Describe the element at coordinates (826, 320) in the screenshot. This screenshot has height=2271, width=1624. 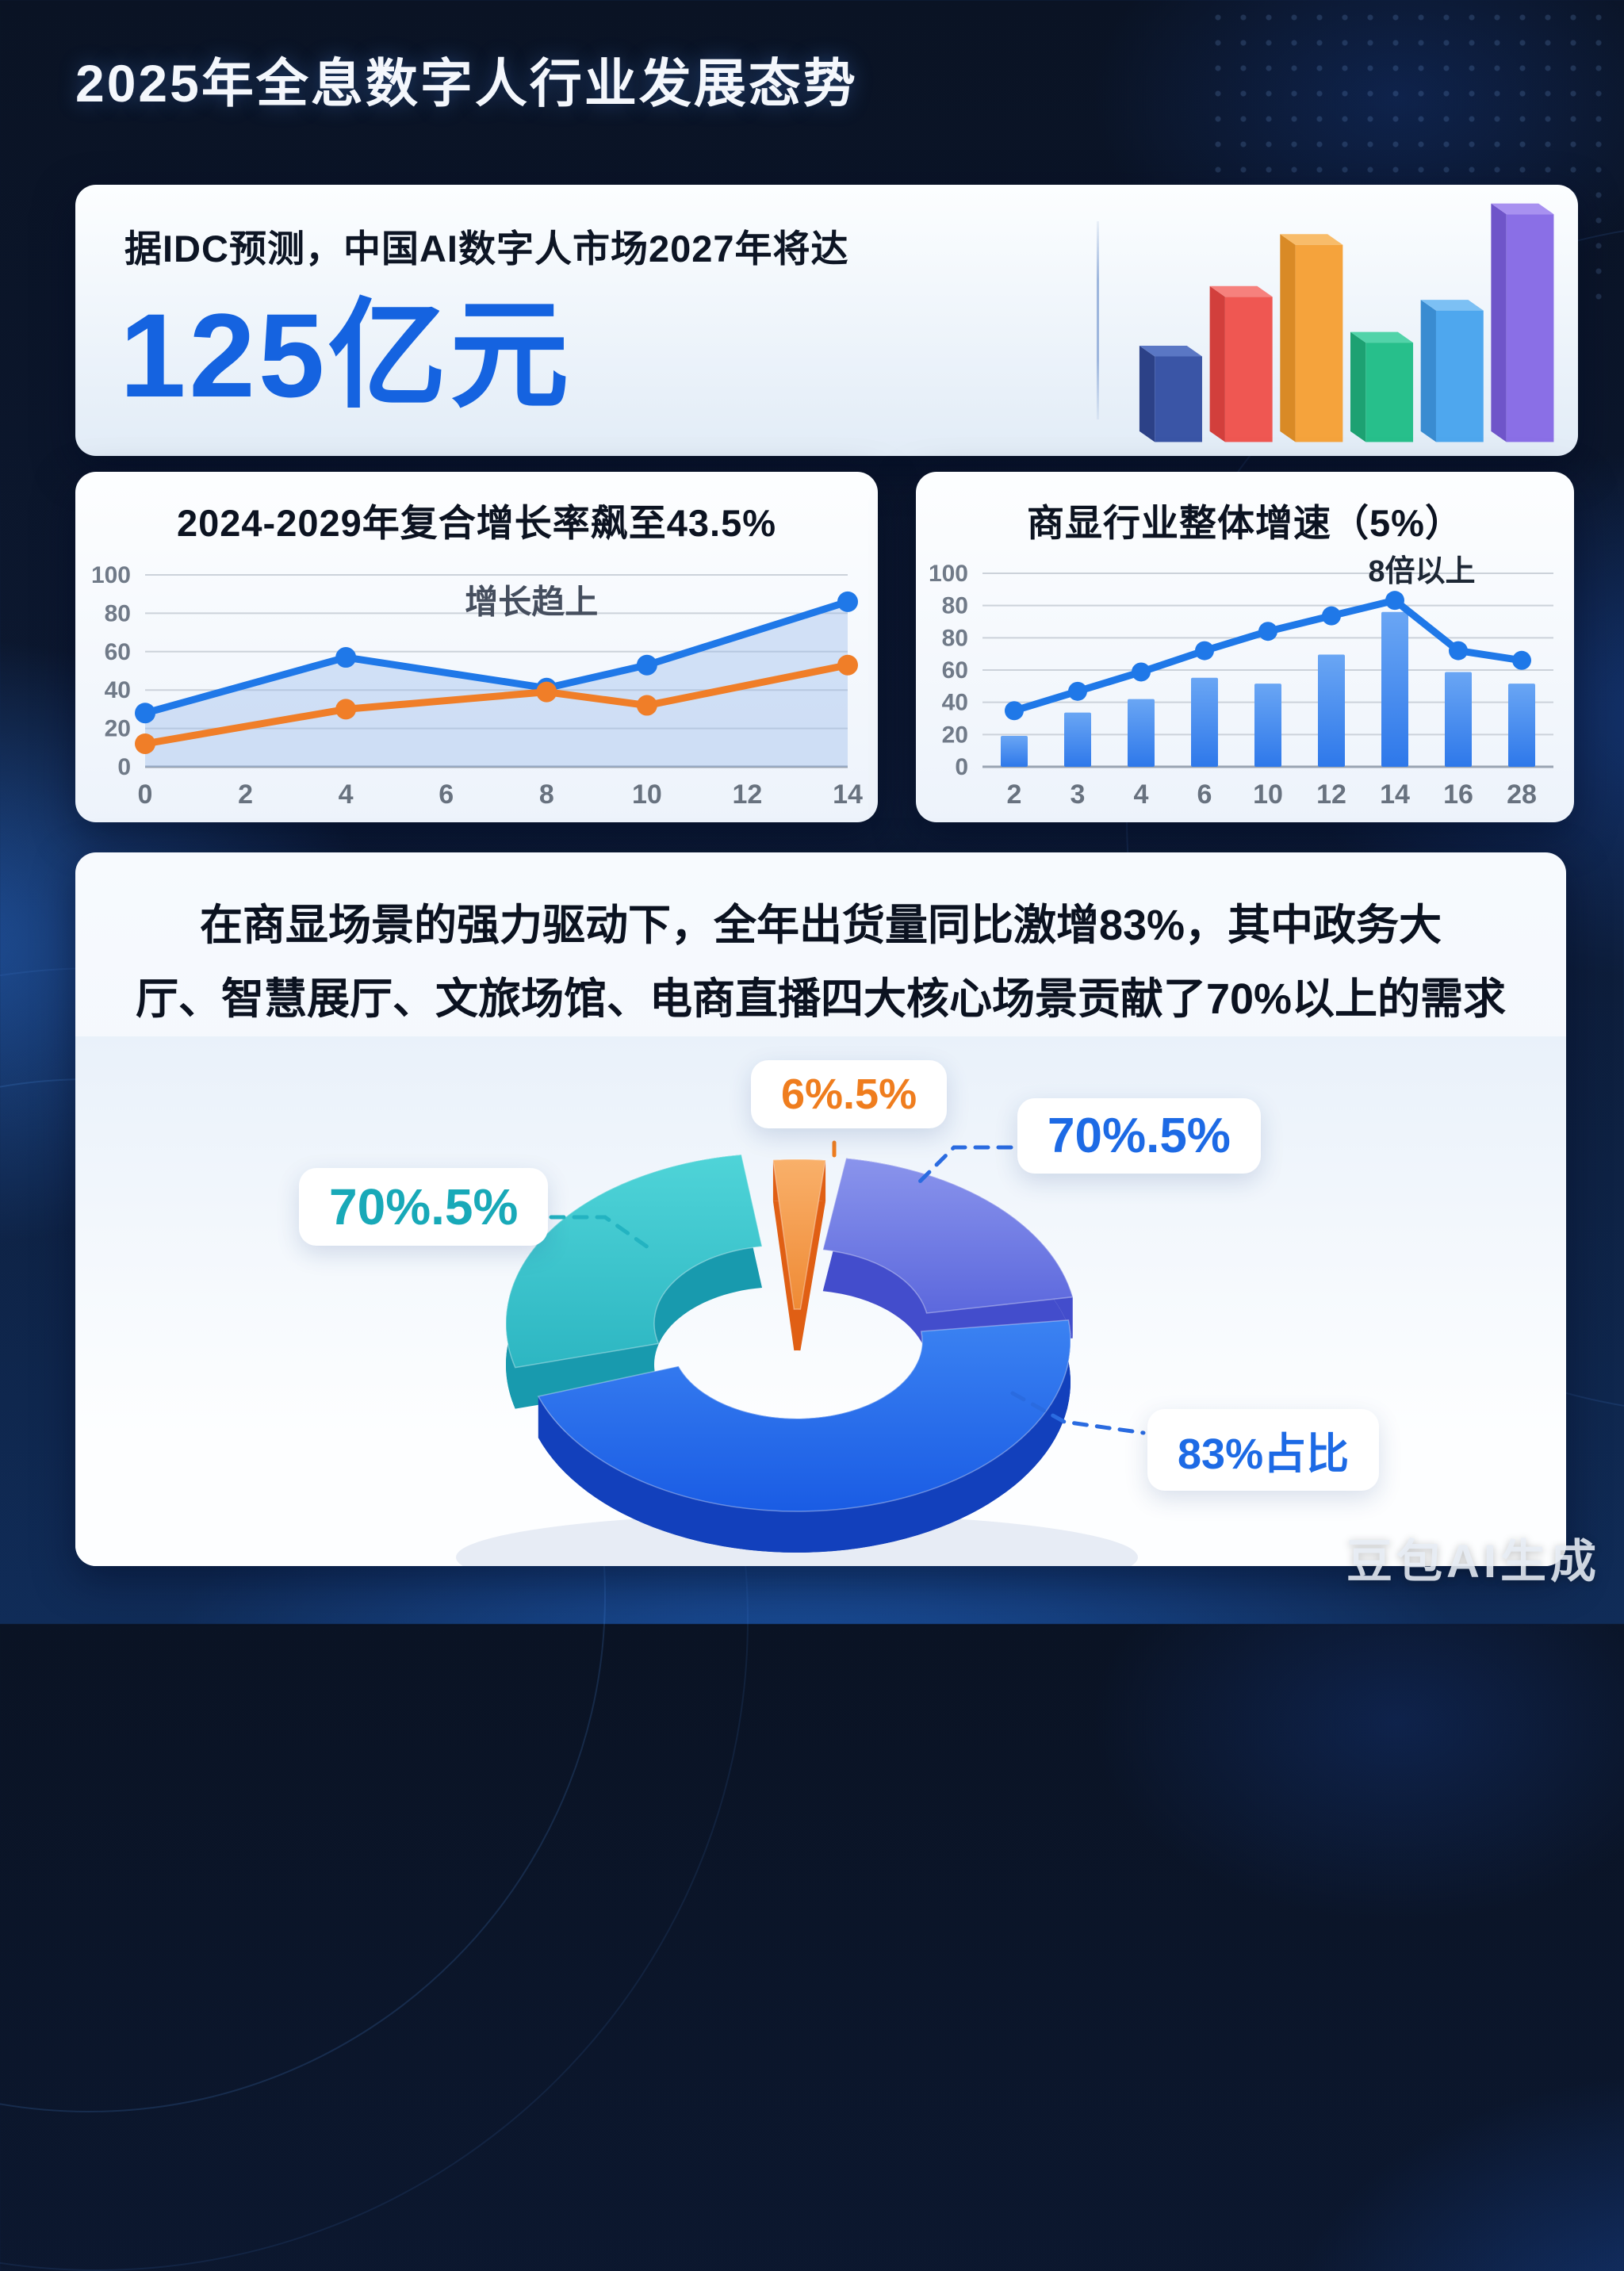
I see `hero-card: 据IDC预测，中国AI数字人市场2027年将达 125亿元` at that location.